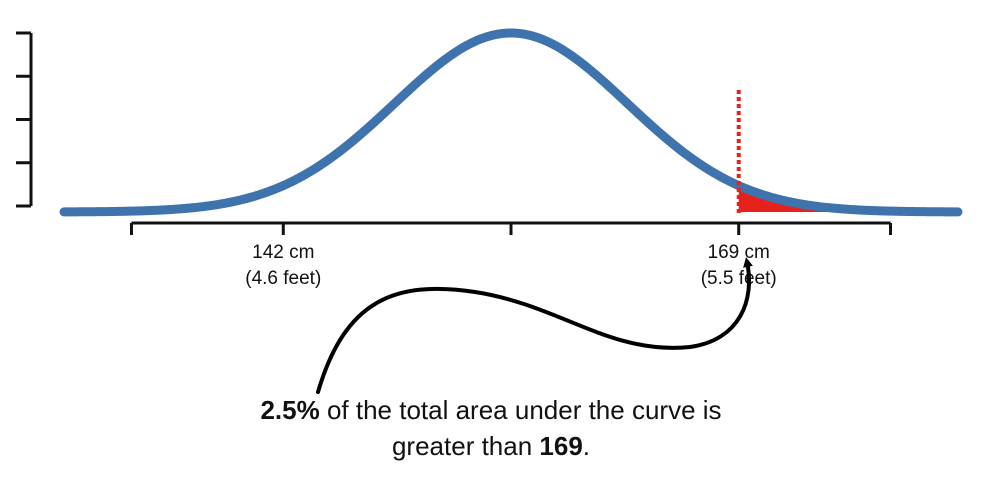  What do you see at coordinates (511, 228) in the screenshot?
I see `x-axis` at bounding box center [511, 228].